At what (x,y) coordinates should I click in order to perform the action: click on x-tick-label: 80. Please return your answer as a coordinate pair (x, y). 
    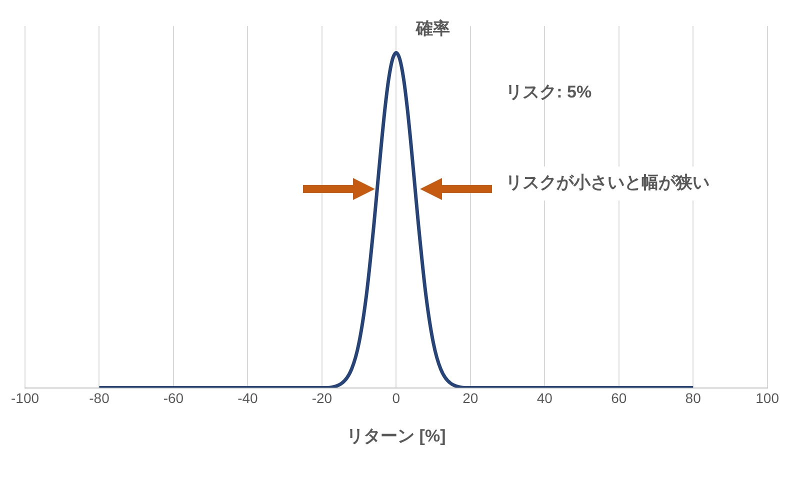
    Looking at the image, I should click on (693, 398).